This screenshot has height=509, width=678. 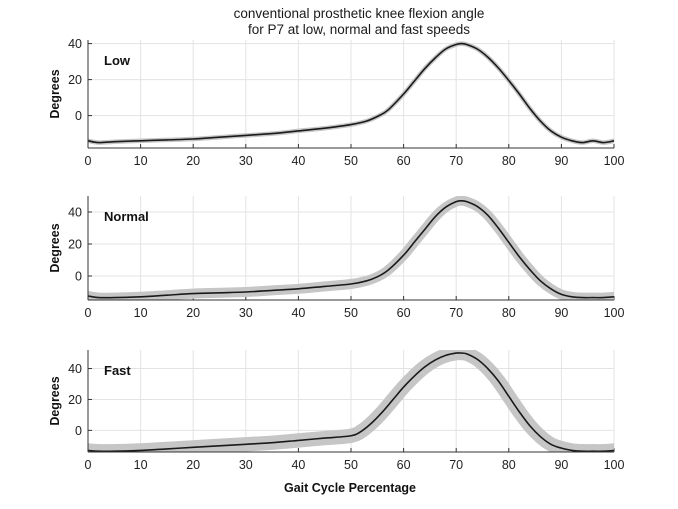 I want to click on panel-label: Fast, so click(x=117, y=370).